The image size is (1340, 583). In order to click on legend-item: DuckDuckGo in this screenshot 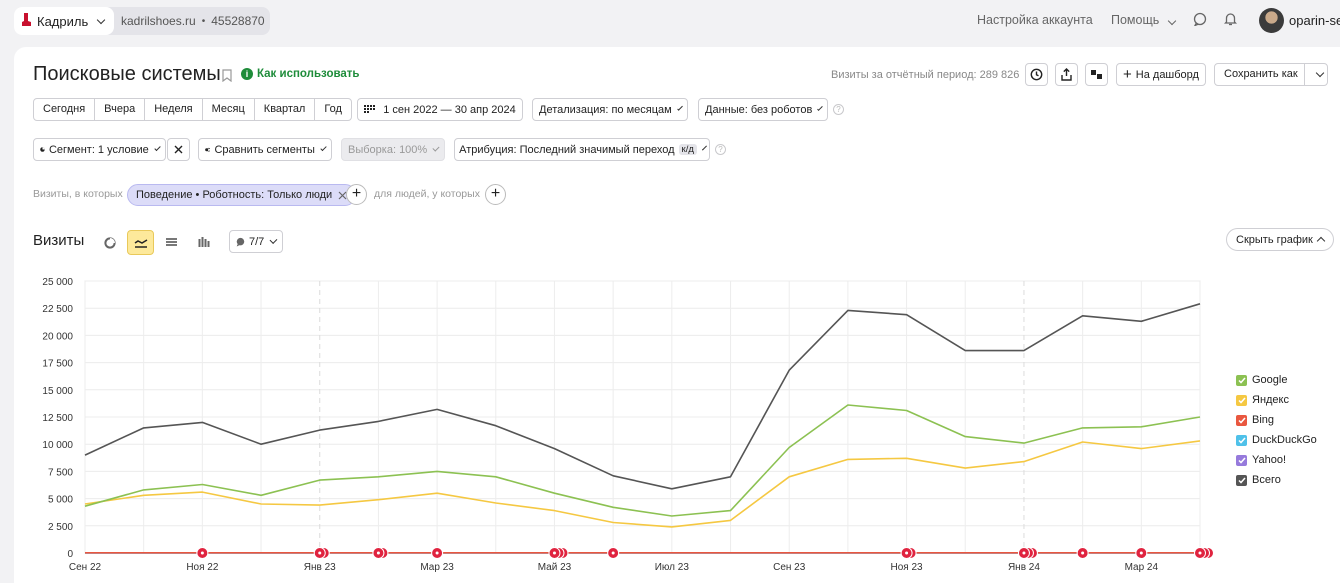, I will do `click(1276, 440)`.